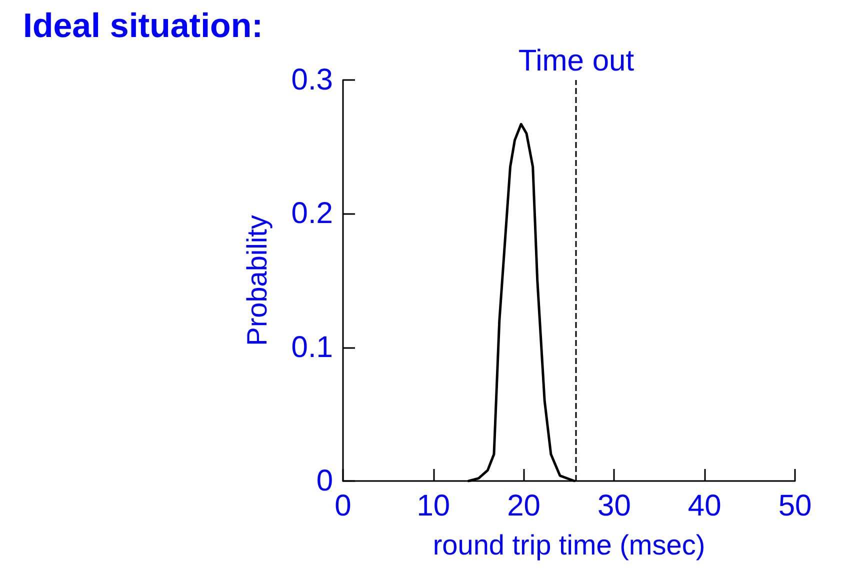 This screenshot has height=577, width=841. I want to click on y-tick-label: 0.2, so click(312, 213).